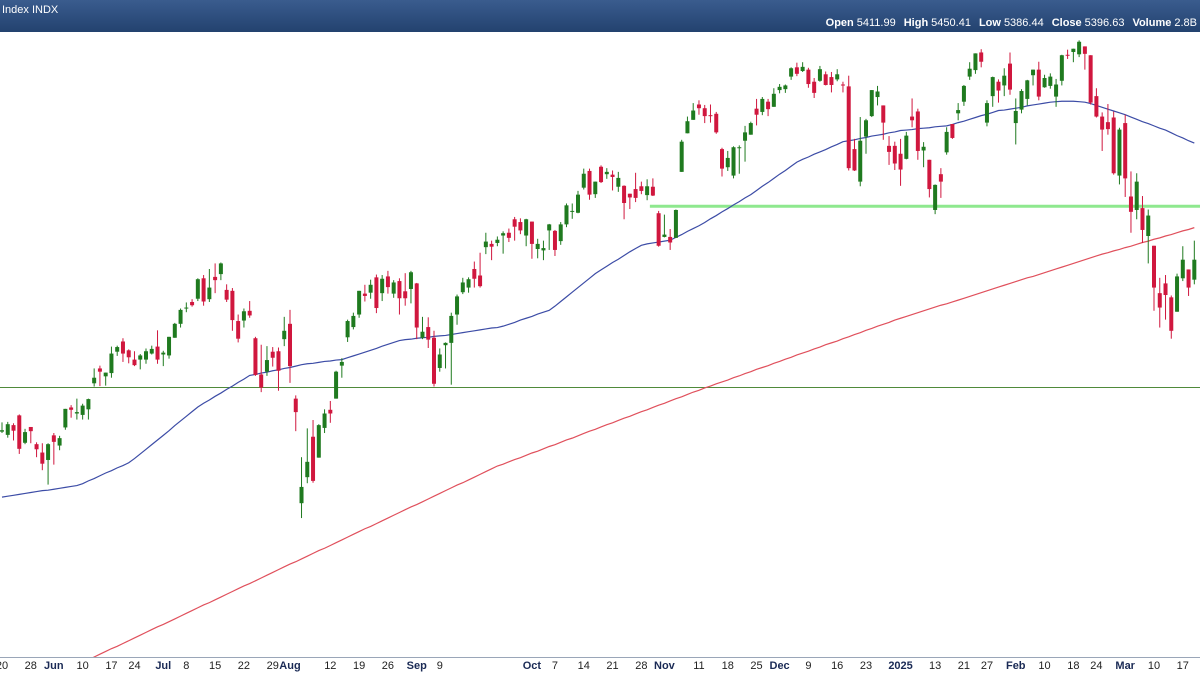 The width and height of the screenshot is (1200, 675). I want to click on x-tick-label: 28, so click(31, 666).